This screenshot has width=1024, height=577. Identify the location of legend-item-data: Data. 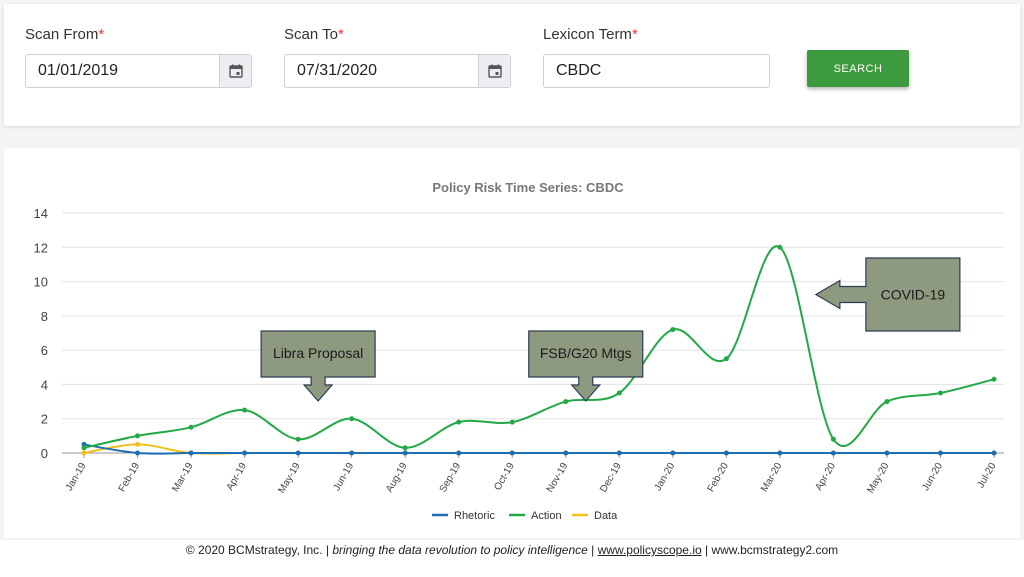
(595, 516).